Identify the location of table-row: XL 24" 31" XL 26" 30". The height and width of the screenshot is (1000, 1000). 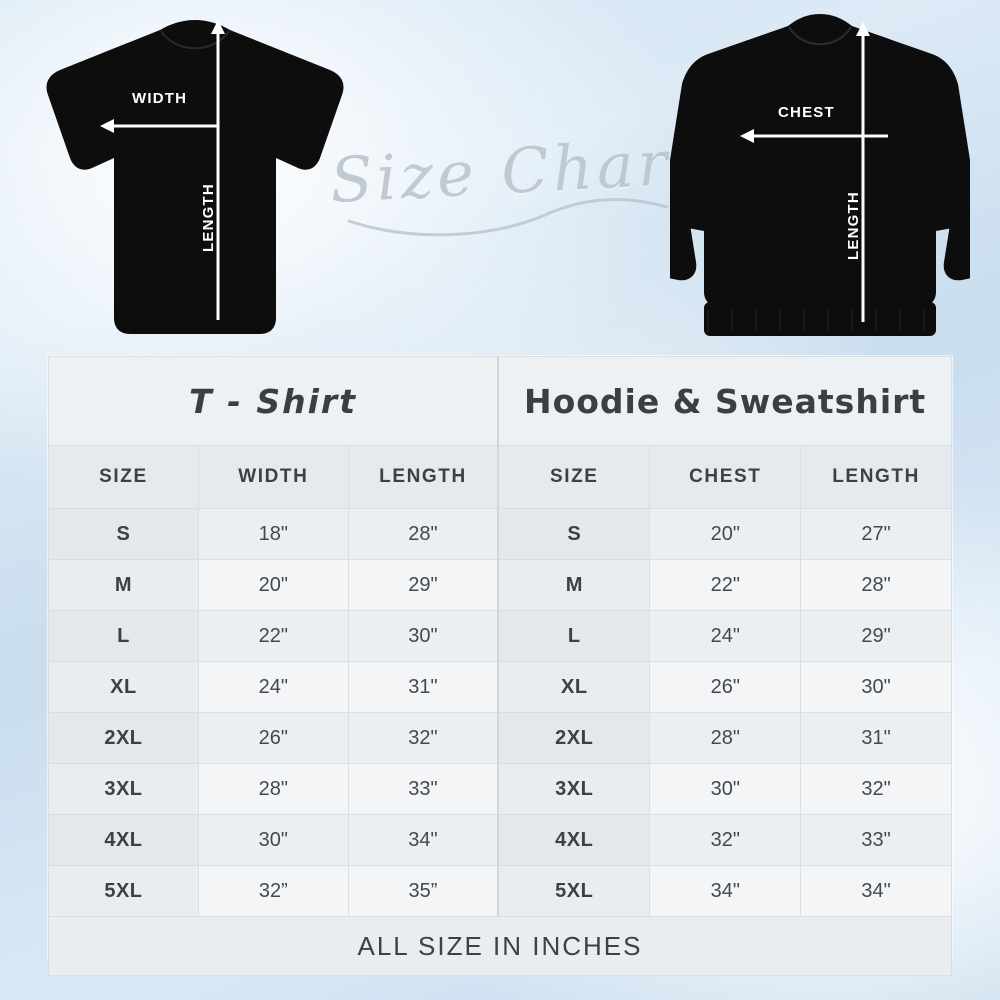
(500, 687).